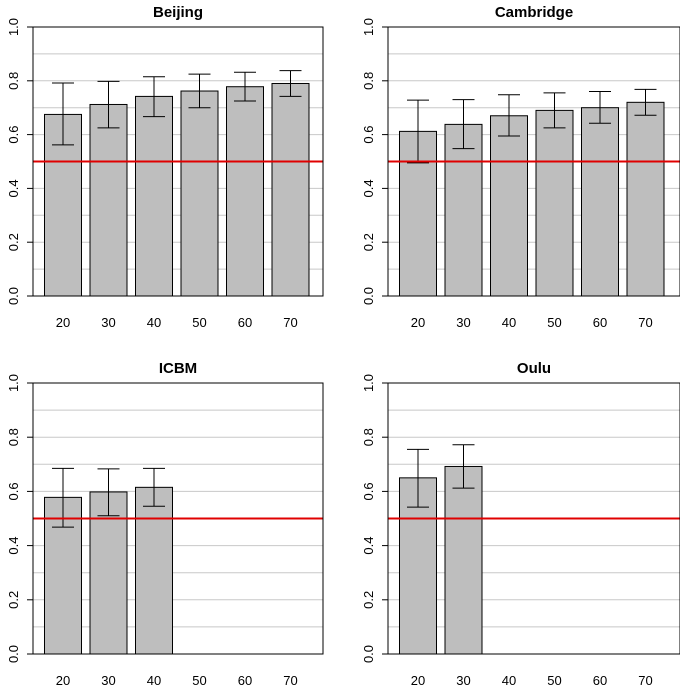 Image resolution: width=680 pixels, height=687 pixels. What do you see at coordinates (534, 12) in the screenshot?
I see `panel-title: Cambridge` at bounding box center [534, 12].